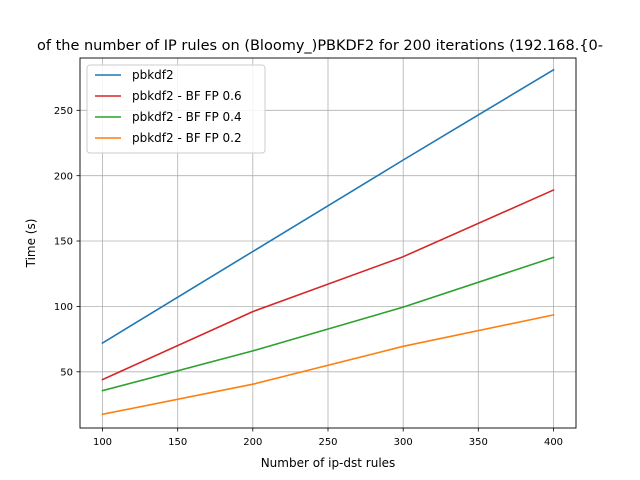 The image size is (640, 480). What do you see at coordinates (328, 463) in the screenshot?
I see `x-axis-label: Number of ip-dst rules` at bounding box center [328, 463].